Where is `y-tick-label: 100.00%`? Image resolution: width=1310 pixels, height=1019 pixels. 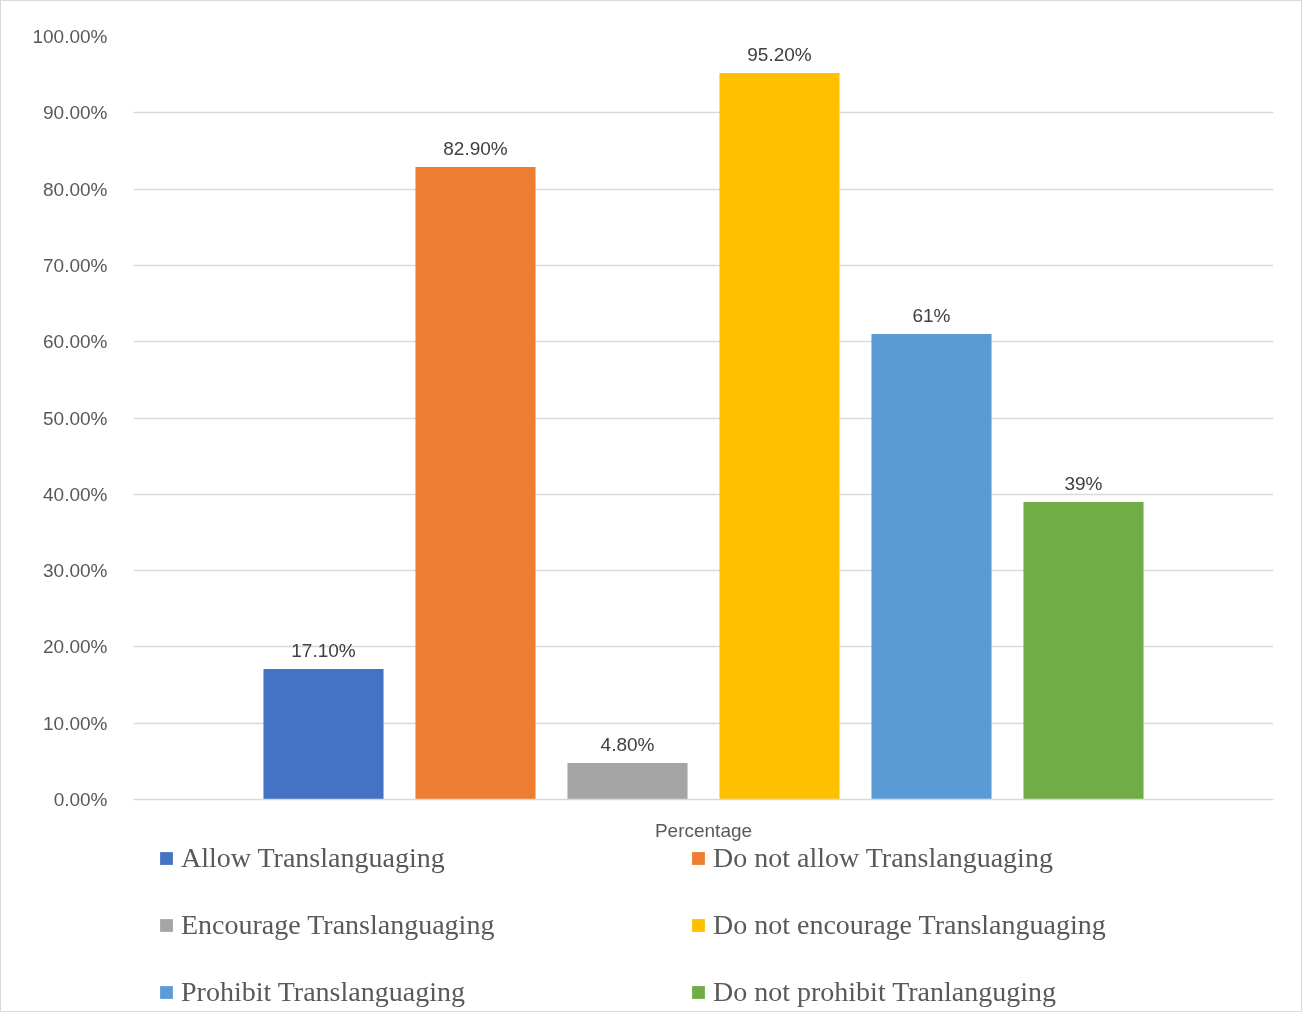
y-tick-label: 100.00% is located at coordinates (70, 36).